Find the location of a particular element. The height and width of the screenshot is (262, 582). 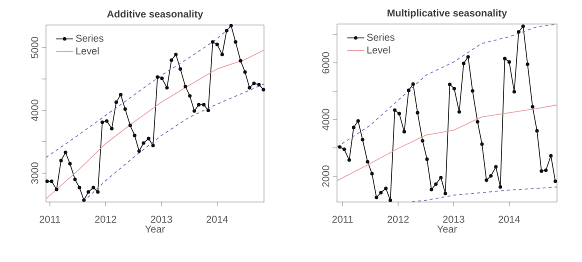

chart-title: Multiplicative seasonality is located at coordinates (448, 13).